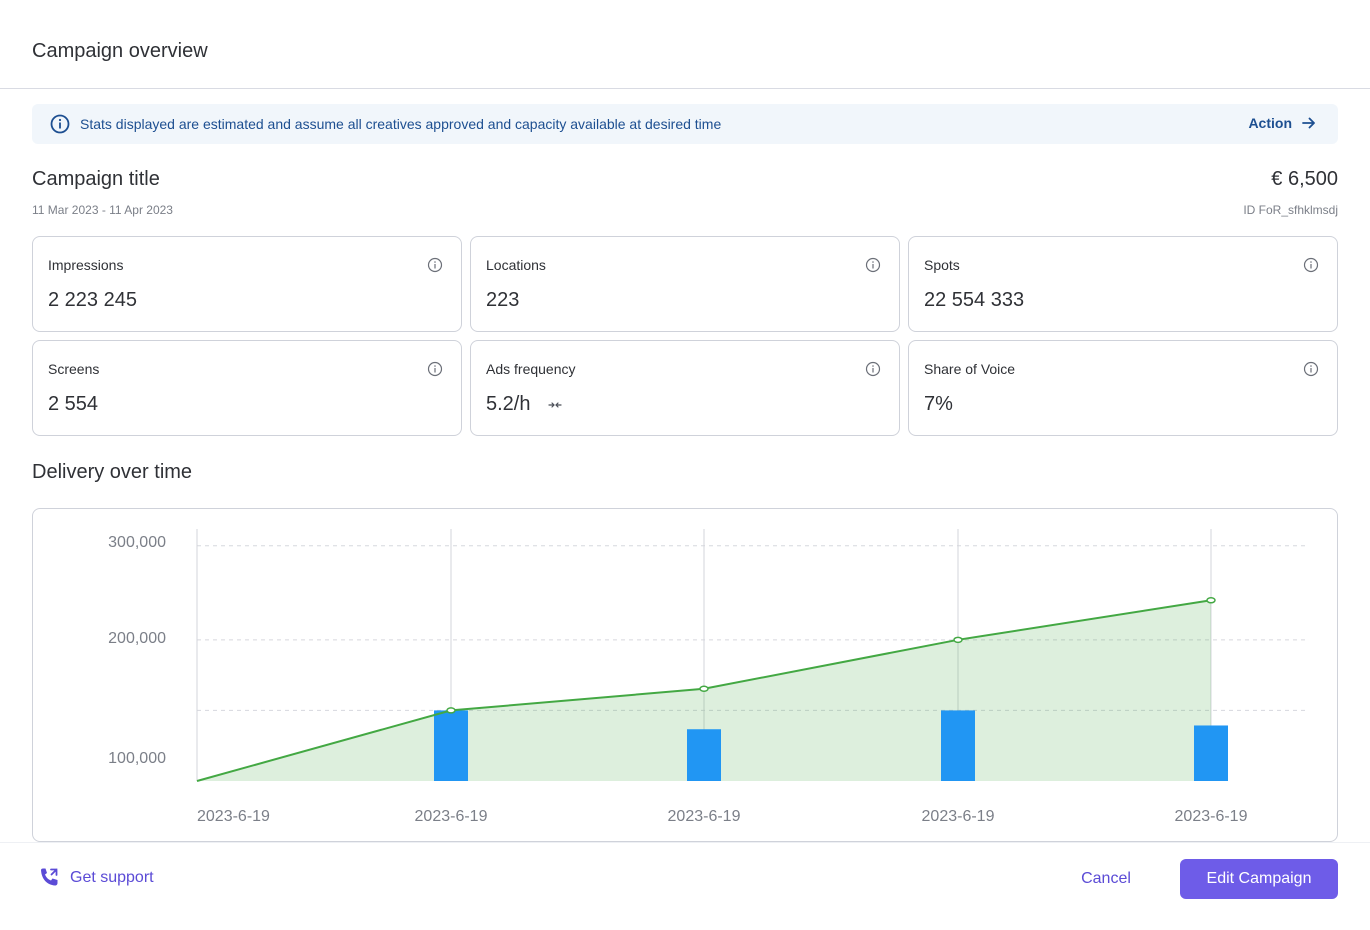 Image resolution: width=1370 pixels, height=930 pixels. I want to click on y-tick-label: 300,000, so click(137, 542).